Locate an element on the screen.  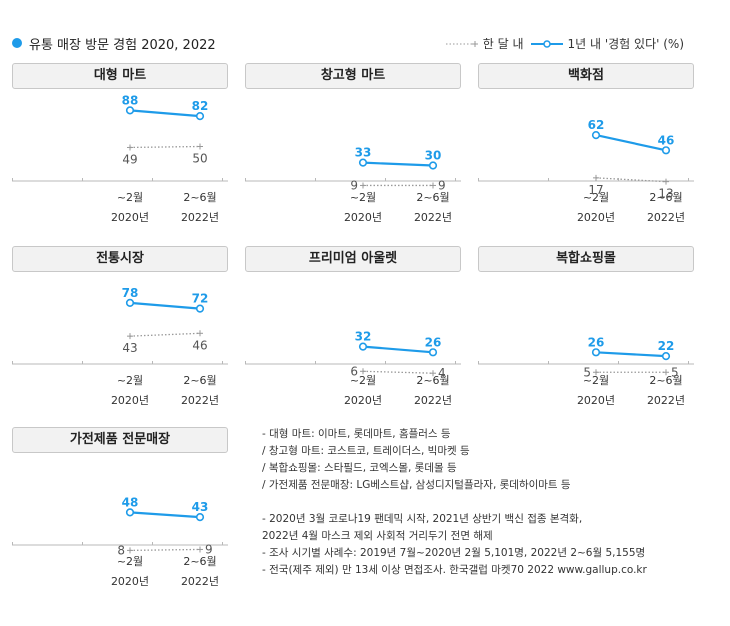
legend-month-label: 한 달 내 is located at coordinates (503, 44).